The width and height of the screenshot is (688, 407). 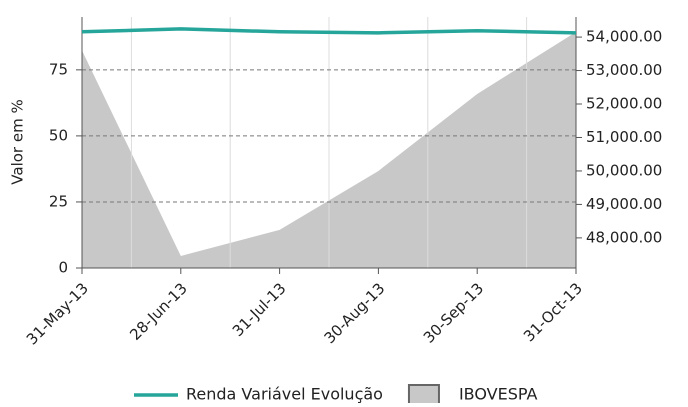 What do you see at coordinates (553, 312) in the screenshot?
I see `x-tick-label: 31-Oct-13` at bounding box center [553, 312].